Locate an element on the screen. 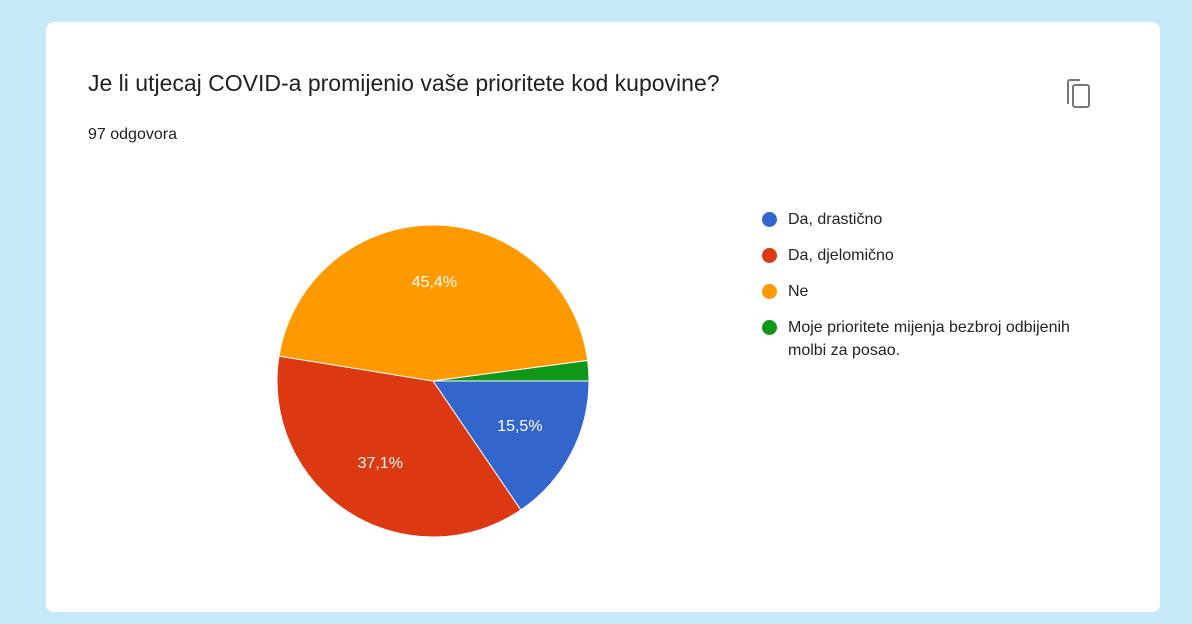 The image size is (1192, 624). legend-label: Da, djelomično is located at coordinates (841, 255).